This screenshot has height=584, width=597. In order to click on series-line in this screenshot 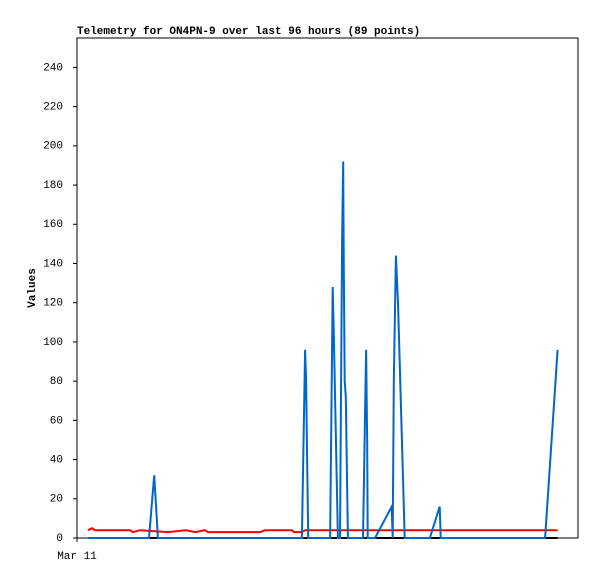, I will do `click(322, 530)`.